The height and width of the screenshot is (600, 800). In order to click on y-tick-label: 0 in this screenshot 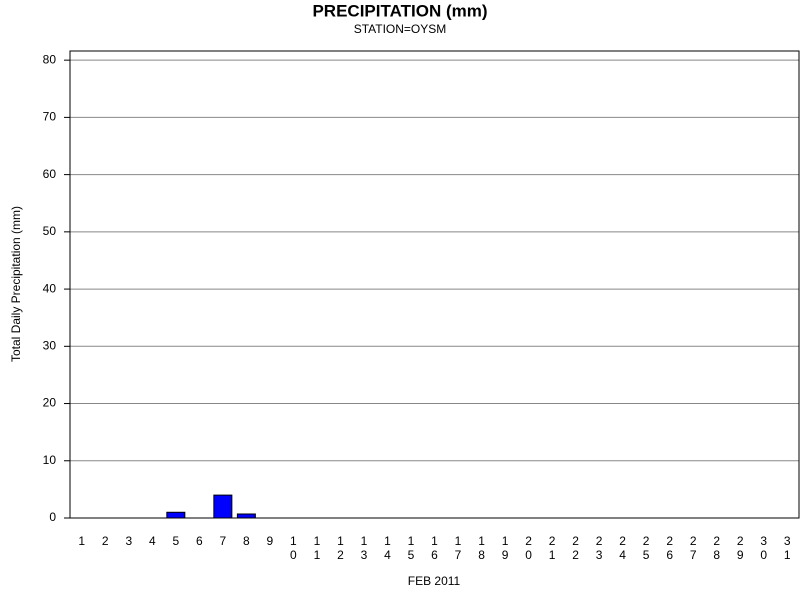, I will do `click(52, 517)`.